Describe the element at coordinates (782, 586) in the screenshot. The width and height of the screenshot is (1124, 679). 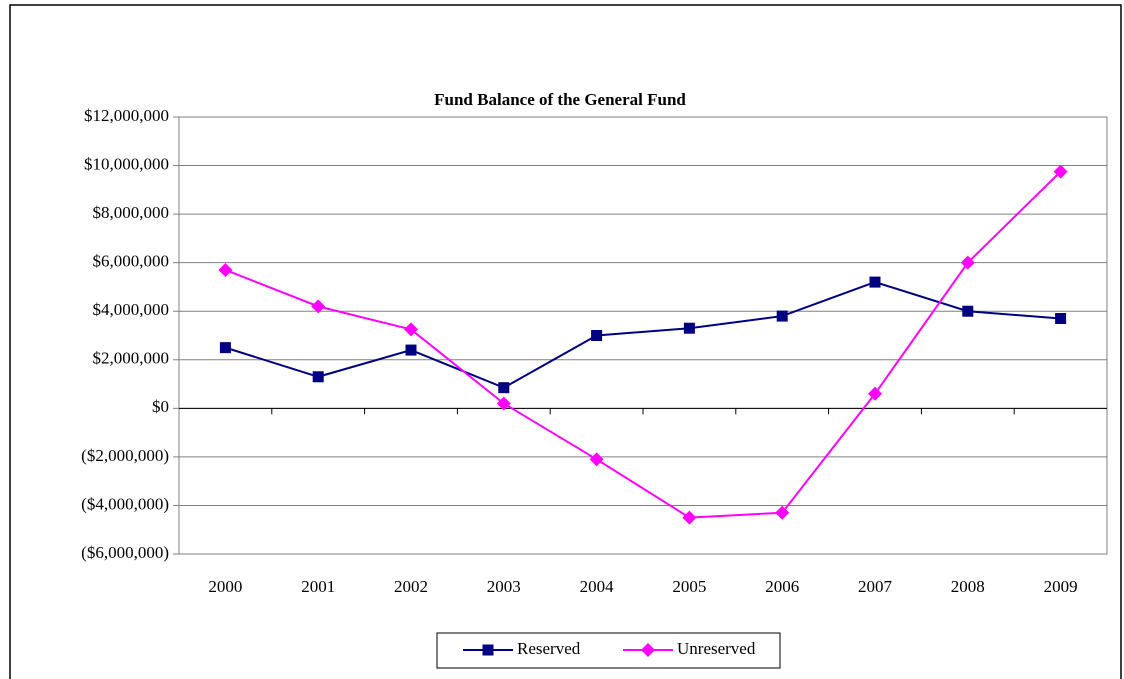
I see `x-tick-label: 2006` at that location.